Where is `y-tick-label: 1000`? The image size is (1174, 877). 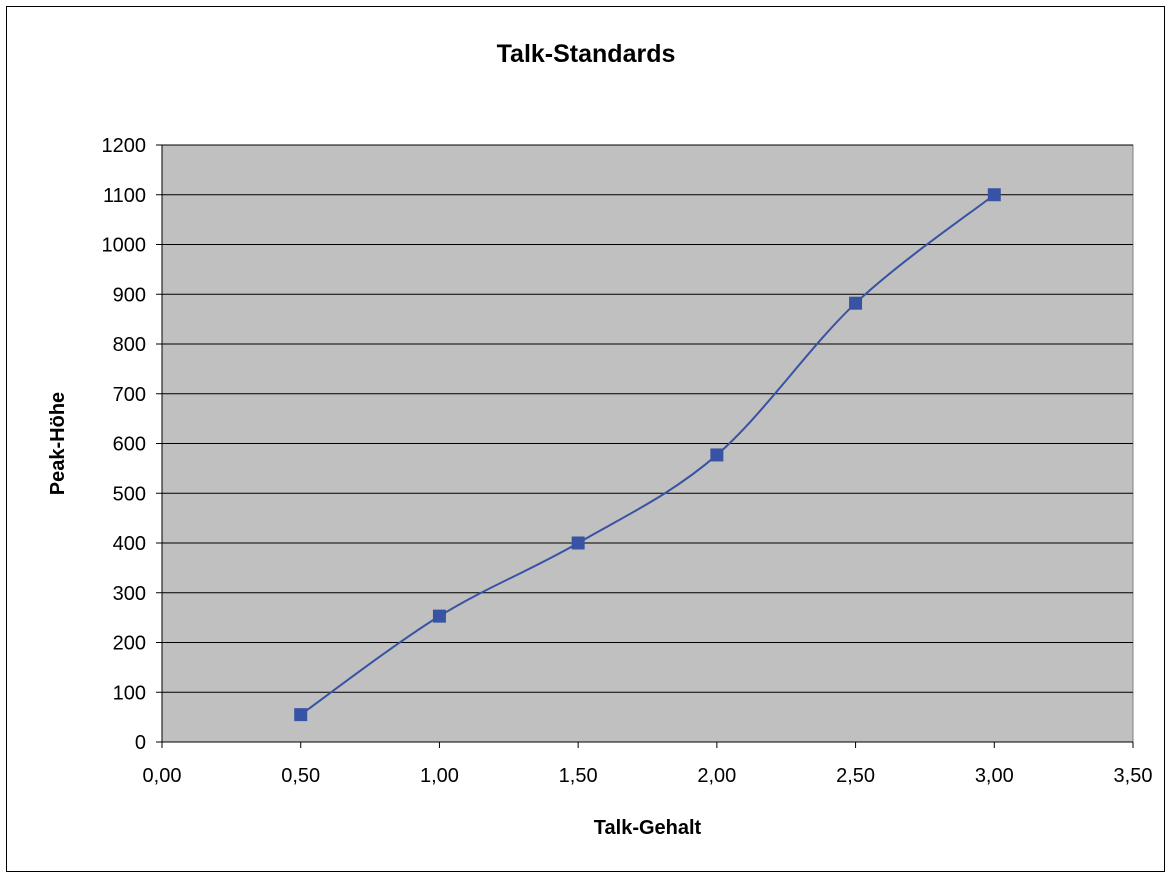
y-tick-label: 1000 is located at coordinates (124, 246).